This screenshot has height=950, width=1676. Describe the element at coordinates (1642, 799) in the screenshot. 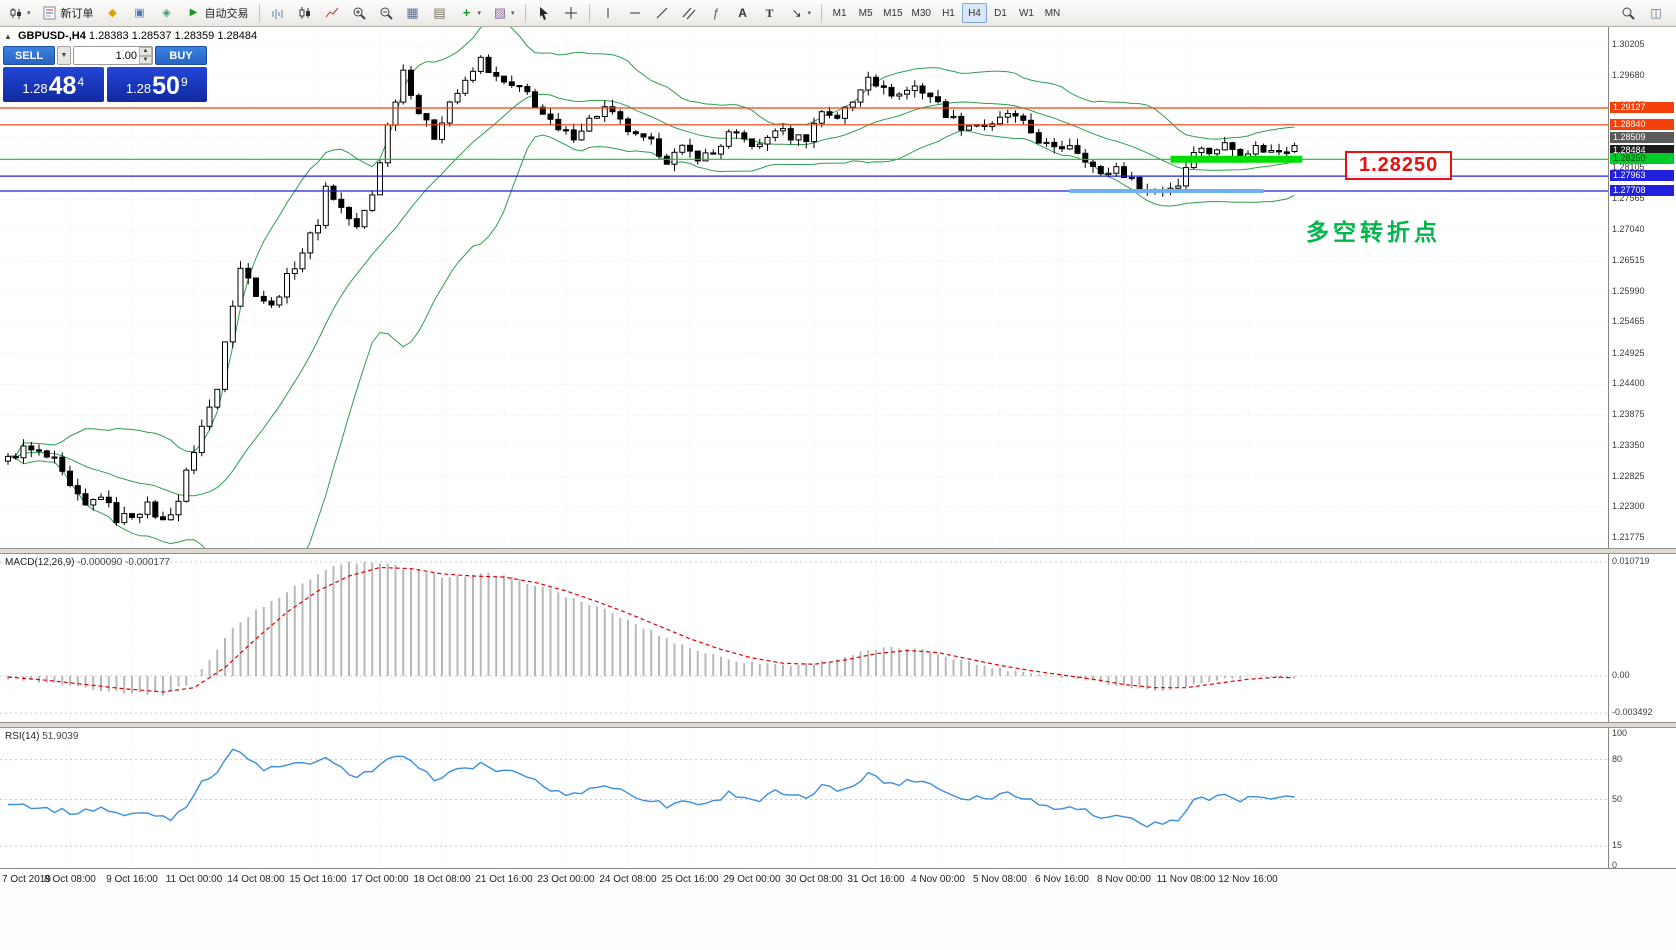

I see `rsi-scale: 100 80 50 15 0` at that location.